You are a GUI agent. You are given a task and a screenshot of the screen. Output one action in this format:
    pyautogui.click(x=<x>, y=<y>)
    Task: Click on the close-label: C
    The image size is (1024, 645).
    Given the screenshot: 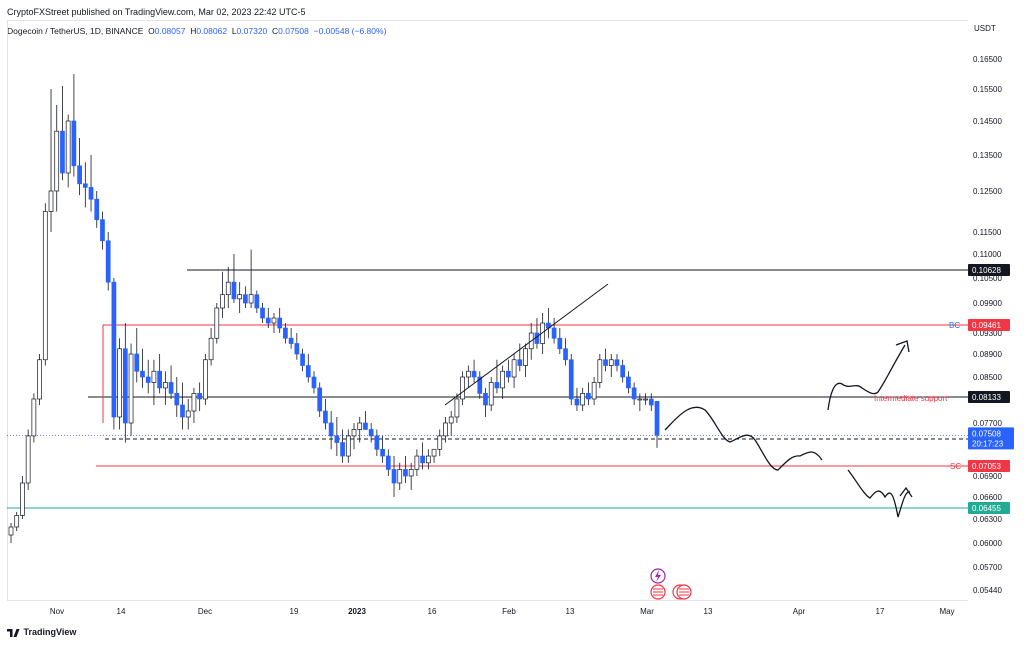 What is the action you would take?
    pyautogui.click(x=275, y=31)
    